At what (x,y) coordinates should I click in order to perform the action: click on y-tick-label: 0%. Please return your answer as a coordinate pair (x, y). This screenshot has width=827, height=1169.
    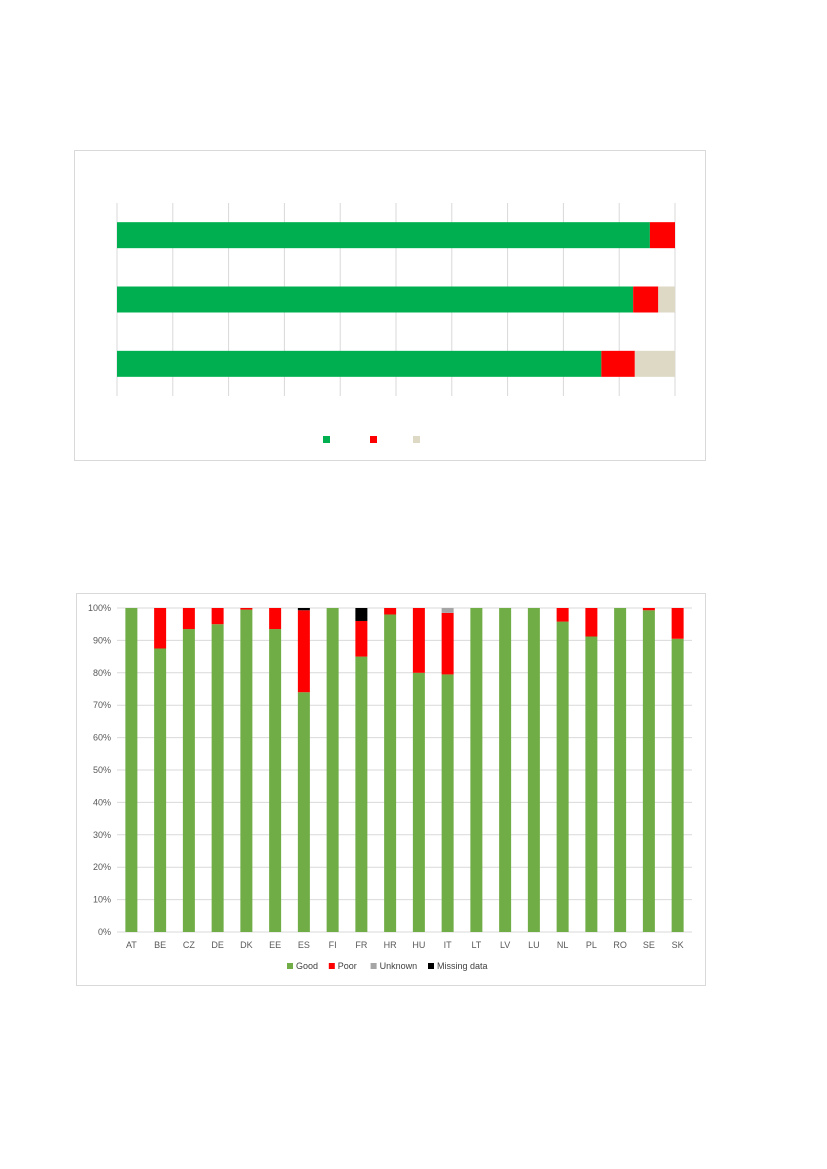
    Looking at the image, I should click on (104, 932).